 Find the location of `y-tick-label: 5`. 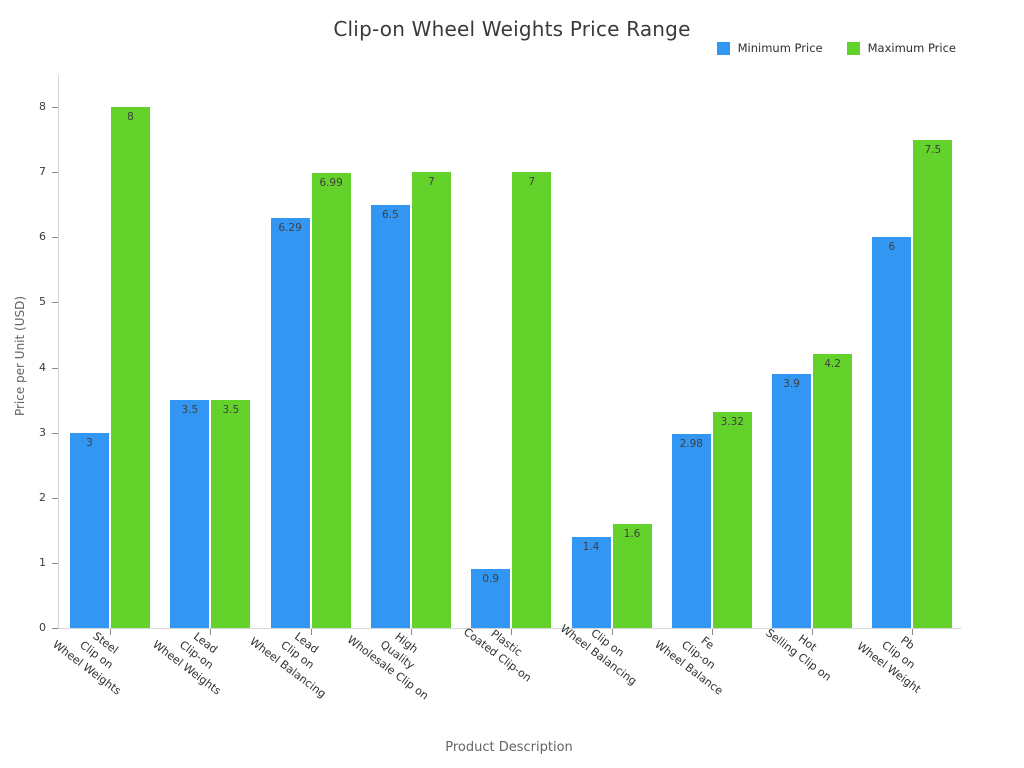

y-tick-label: 5 is located at coordinates (42, 302).